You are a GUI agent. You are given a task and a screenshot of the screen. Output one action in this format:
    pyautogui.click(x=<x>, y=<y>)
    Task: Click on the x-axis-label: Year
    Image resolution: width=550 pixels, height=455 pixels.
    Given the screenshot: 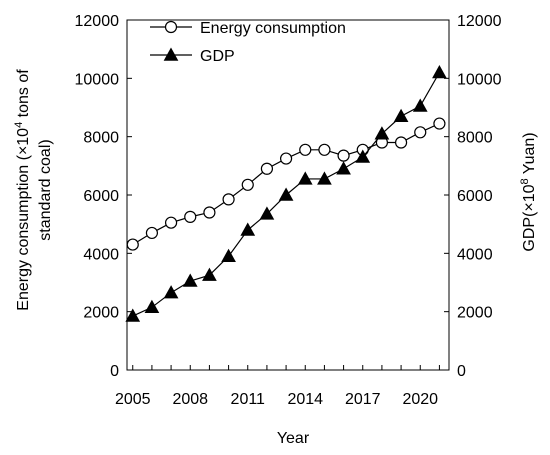 What is the action you would take?
    pyautogui.click(x=293, y=438)
    